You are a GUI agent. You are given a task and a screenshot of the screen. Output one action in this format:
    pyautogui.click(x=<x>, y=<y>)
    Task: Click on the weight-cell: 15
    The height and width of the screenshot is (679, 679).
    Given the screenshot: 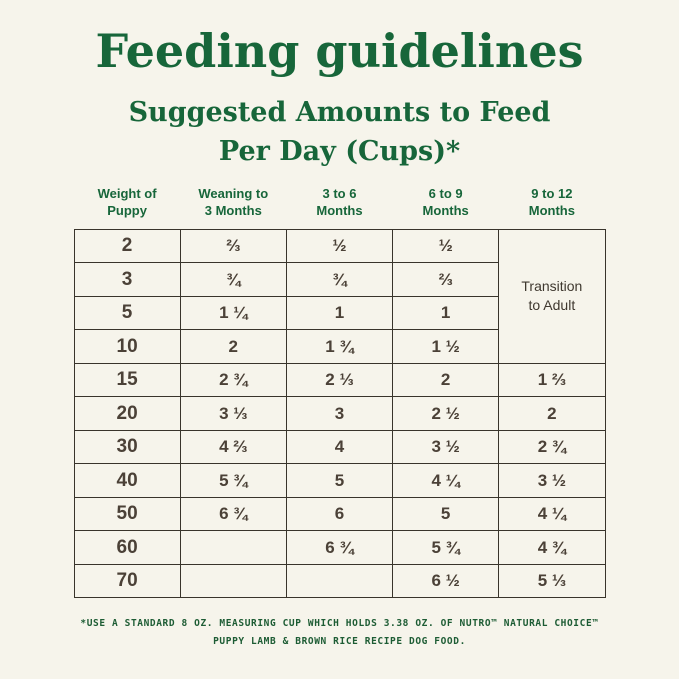 What is the action you would take?
    pyautogui.click(x=127, y=380)
    